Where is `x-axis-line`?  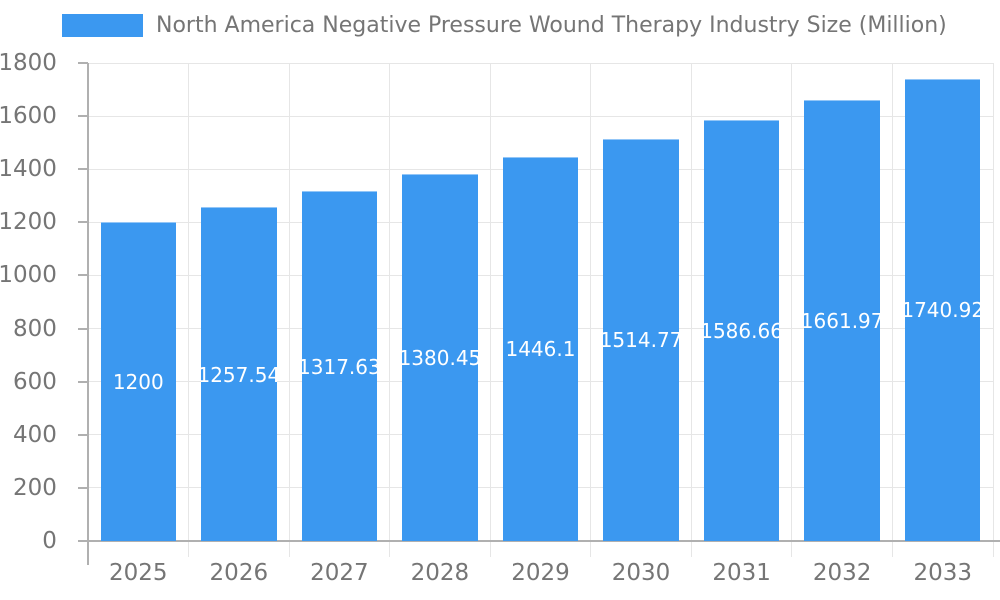
x-axis-line is located at coordinates (539, 541).